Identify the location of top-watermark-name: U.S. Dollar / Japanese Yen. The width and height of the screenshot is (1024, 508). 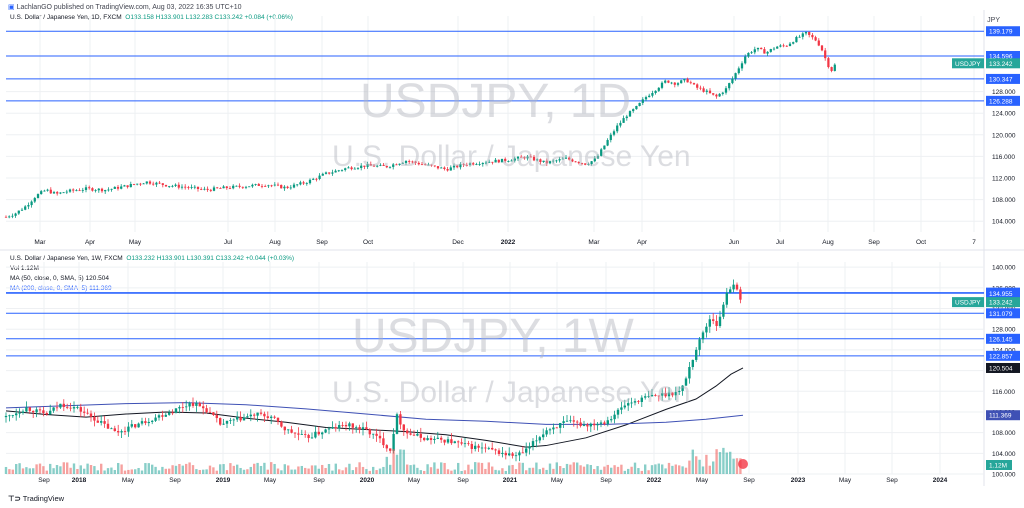
(511, 156).